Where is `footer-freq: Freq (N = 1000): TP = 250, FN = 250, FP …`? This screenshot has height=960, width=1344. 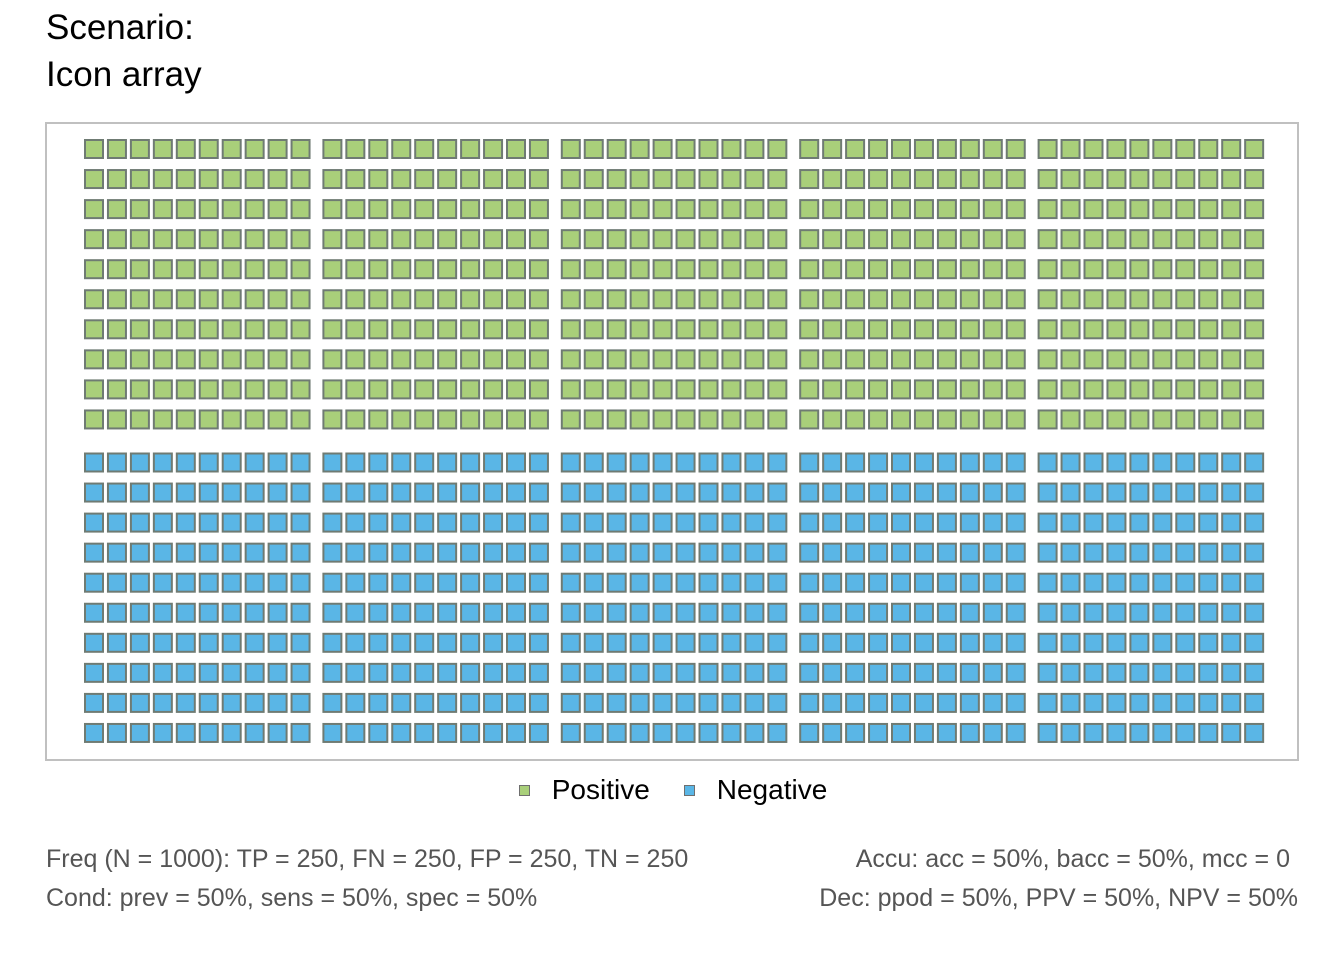
footer-freq: Freq (N = 1000): TP = 250, FN = 250, FP … is located at coordinates (367, 859).